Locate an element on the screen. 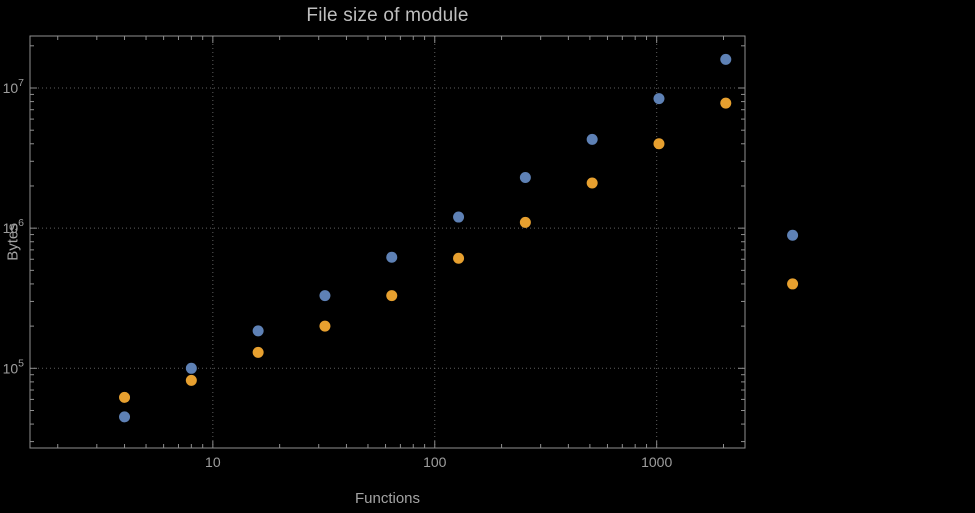 This screenshot has height=513, width=975. y-axis-label: Bytes is located at coordinates (13, 242).